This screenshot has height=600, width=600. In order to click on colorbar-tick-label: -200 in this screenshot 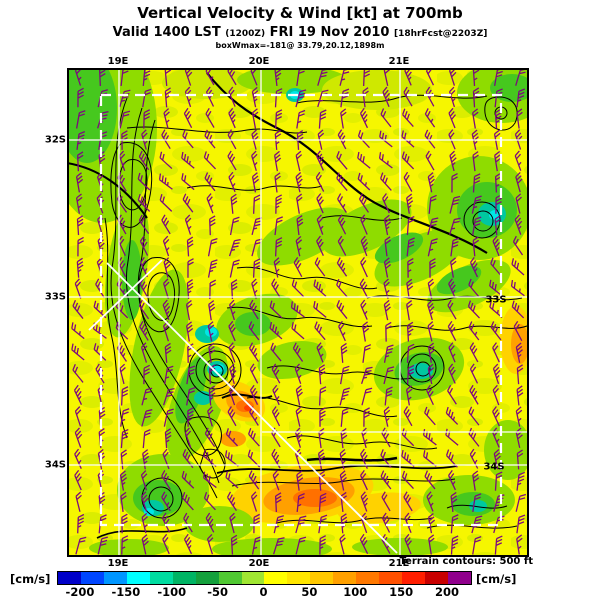, I will do `click(80, 592)`.